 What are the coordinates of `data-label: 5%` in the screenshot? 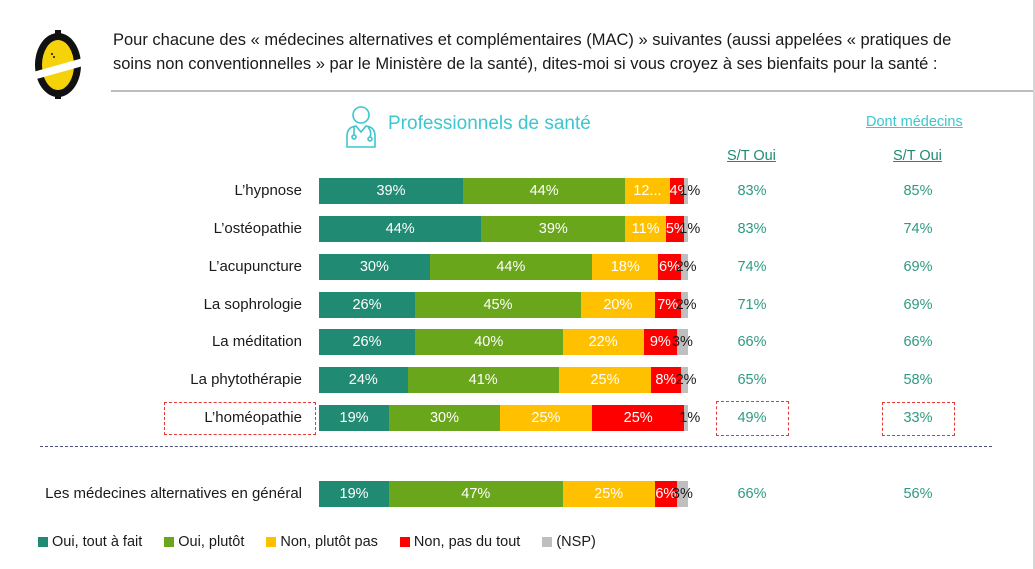 It's located at (676, 229).